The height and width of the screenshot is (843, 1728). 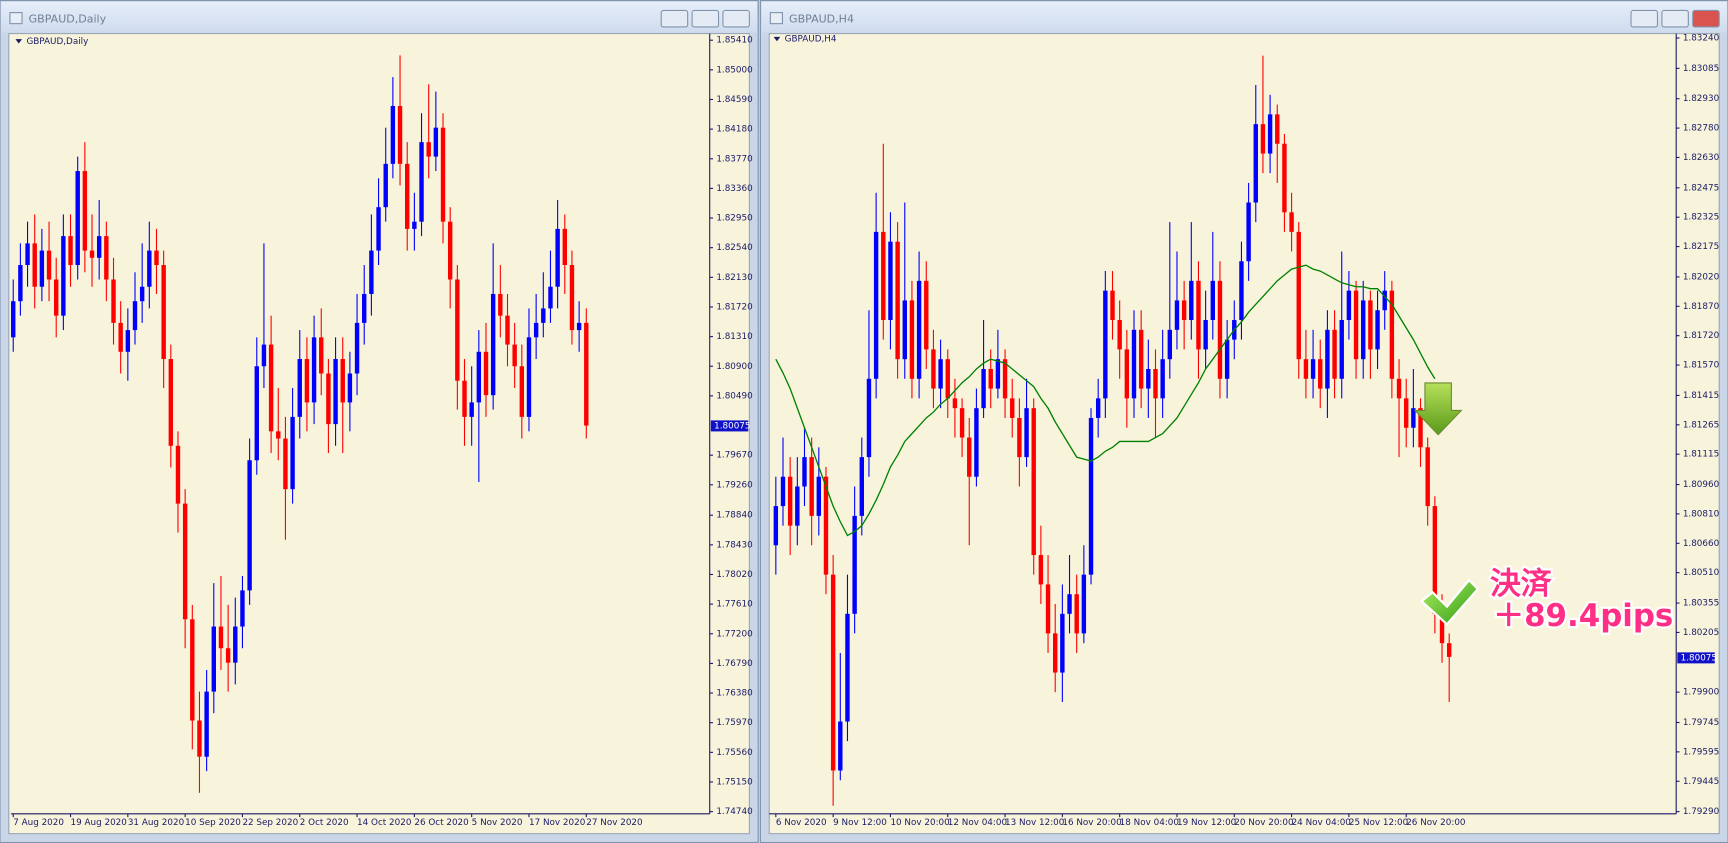 What do you see at coordinates (777, 39) in the screenshot?
I see `symbol-menu-icon` at bounding box center [777, 39].